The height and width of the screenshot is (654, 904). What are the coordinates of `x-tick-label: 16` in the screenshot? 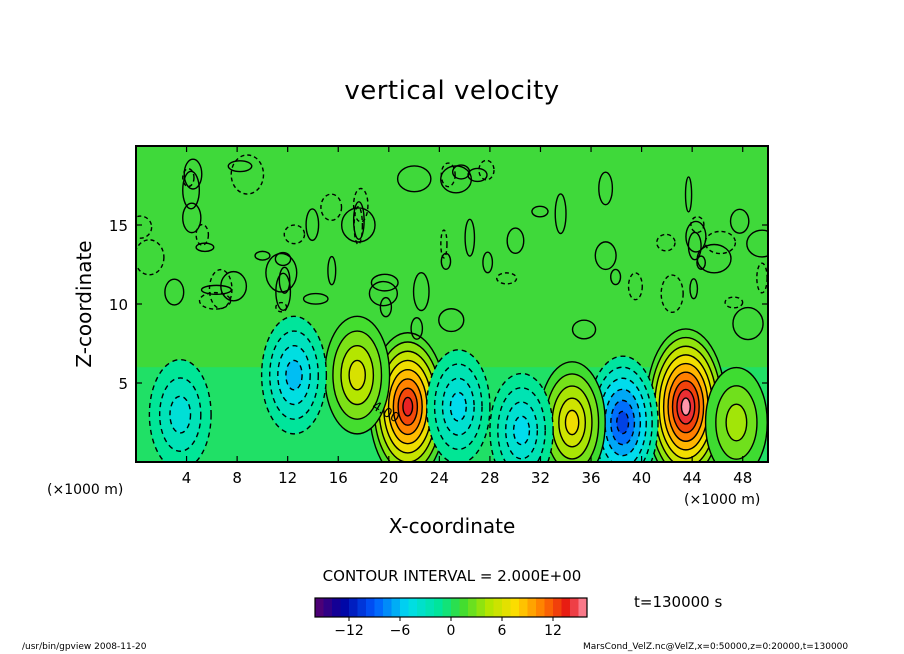 It's located at (338, 478).